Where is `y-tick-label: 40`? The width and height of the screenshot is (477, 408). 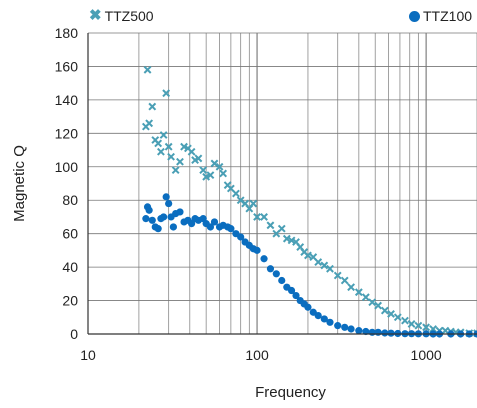
y-tick-label: 40 is located at coordinates (70, 267).